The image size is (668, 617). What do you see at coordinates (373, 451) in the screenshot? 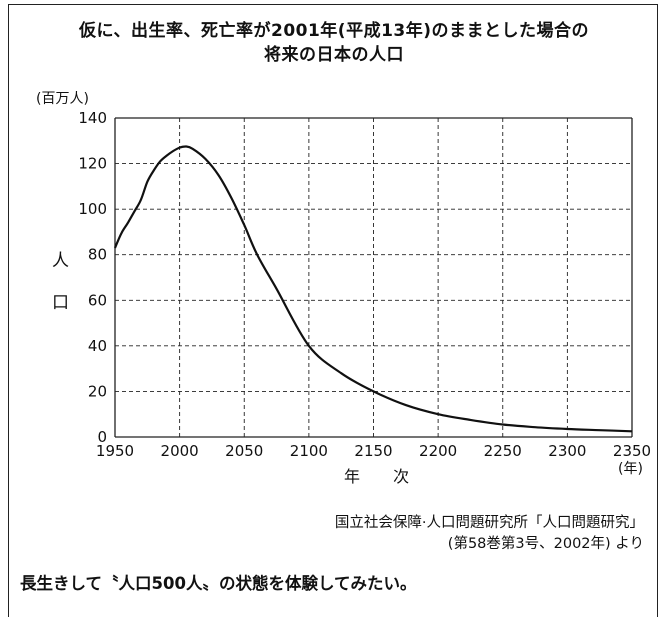
I see `x-tick-label: 2150` at bounding box center [373, 451].